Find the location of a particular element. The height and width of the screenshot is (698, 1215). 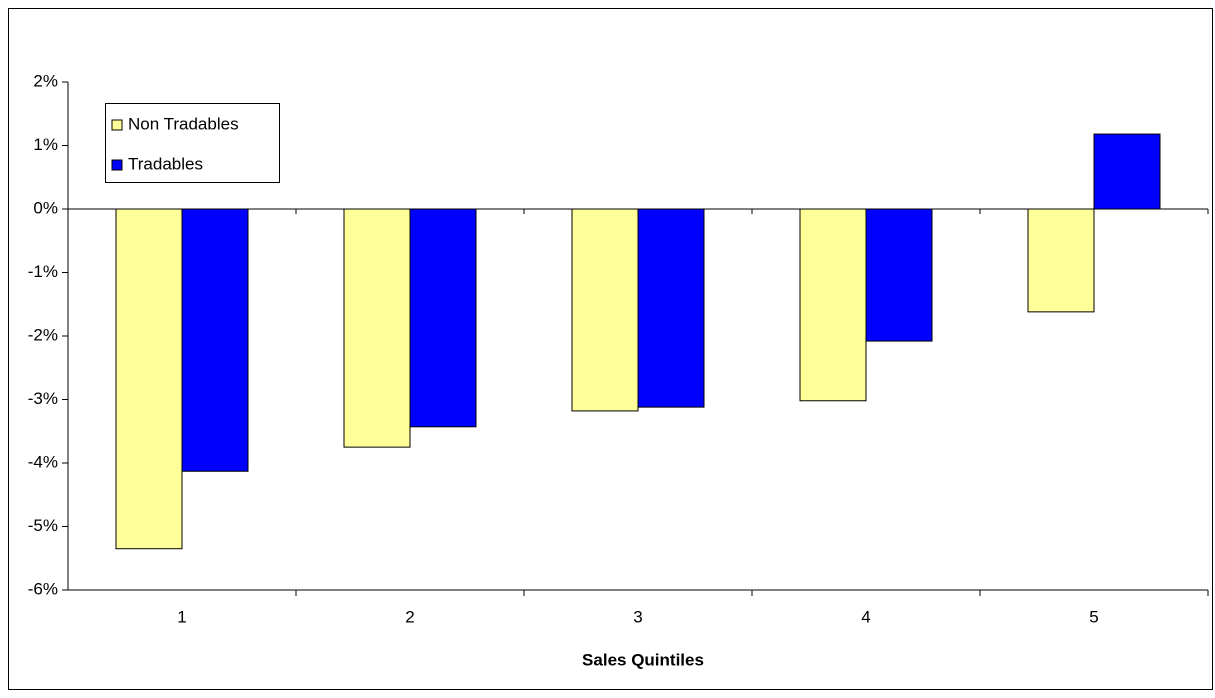

x-tick-label: 1 is located at coordinates (181, 616).